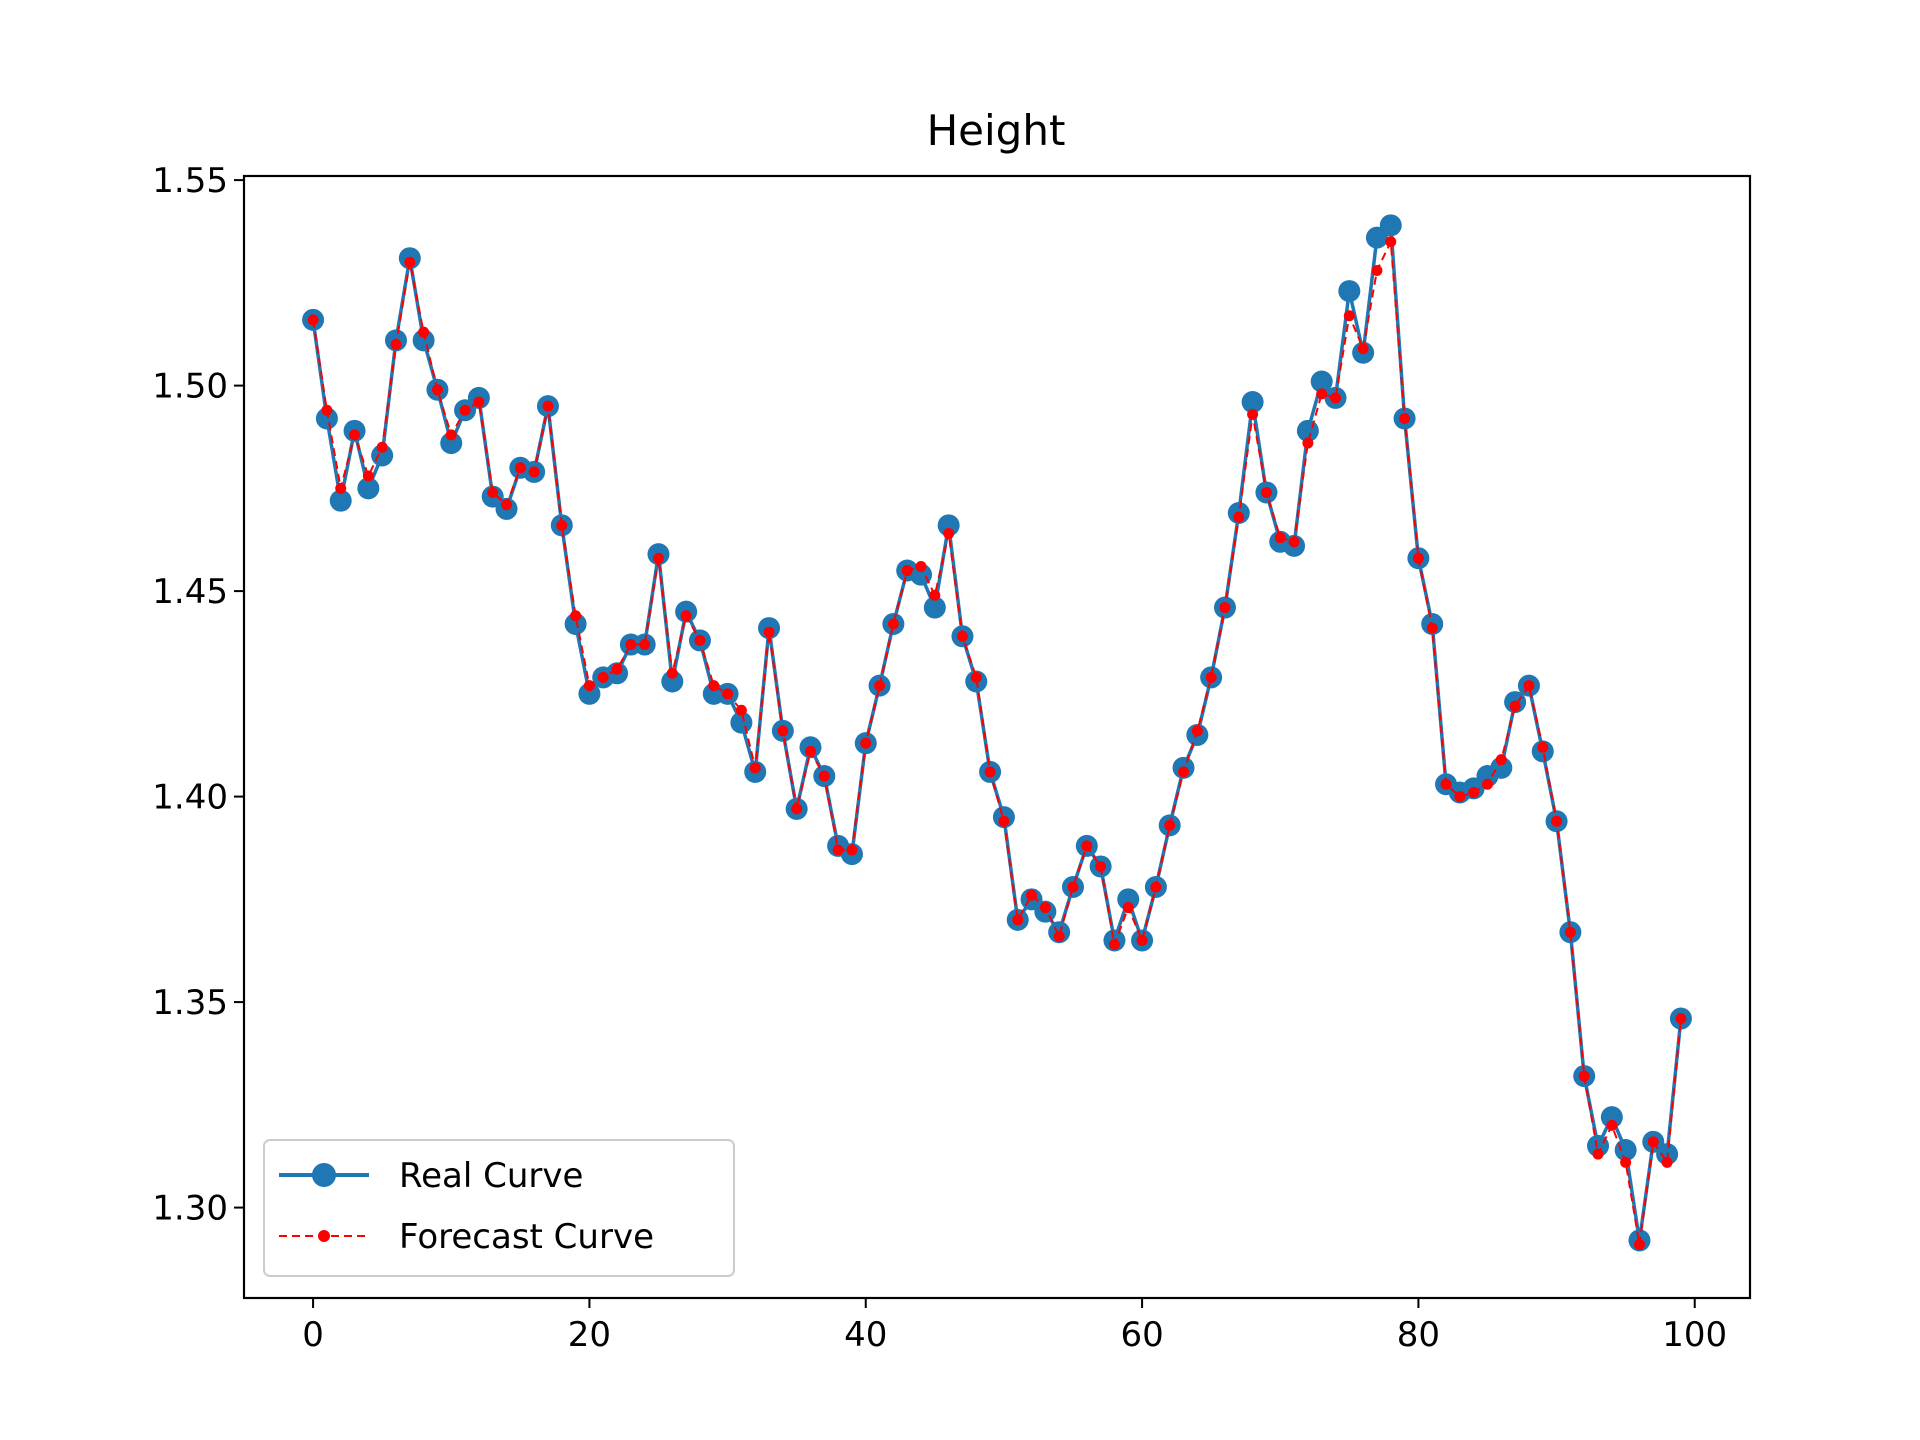 Image resolution: width=1920 pixels, height=1440 pixels. I want to click on y-tick-label: 1.50, so click(190, 387).